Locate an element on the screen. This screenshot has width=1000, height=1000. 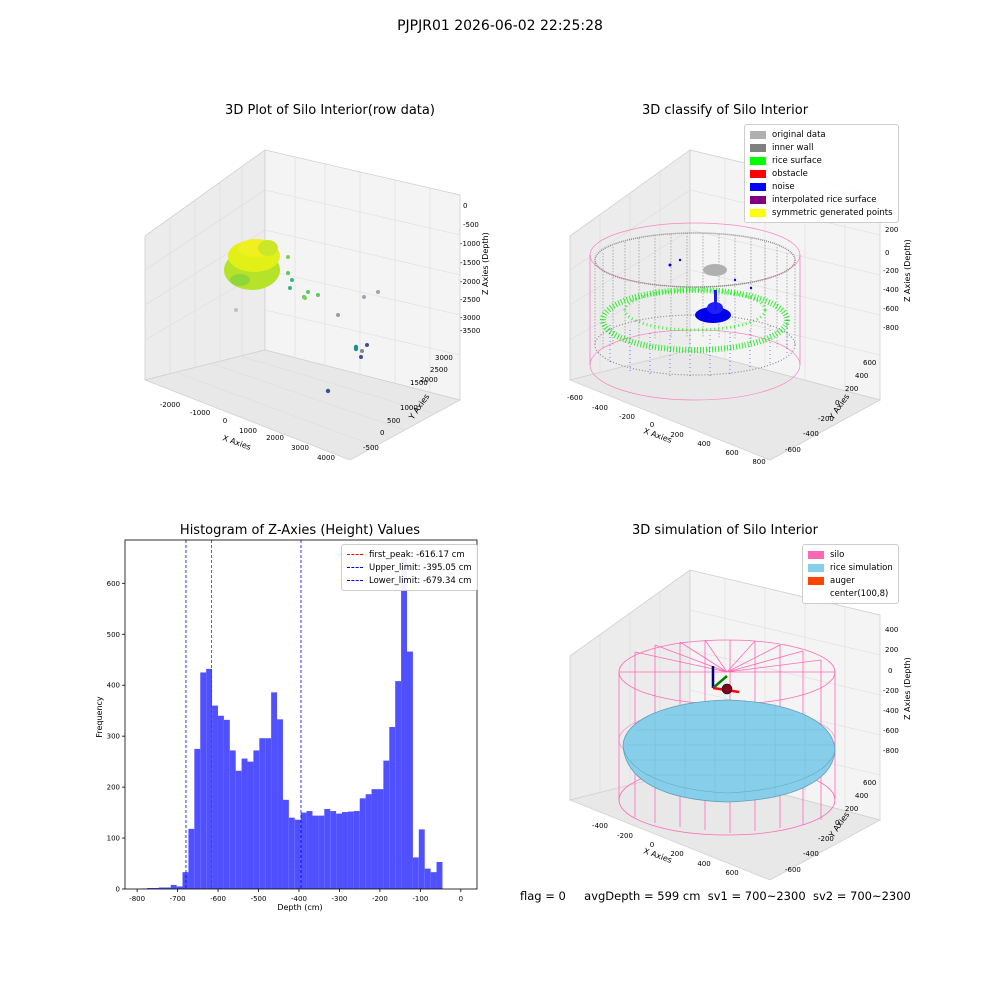
sv2-value: sv2 = 700~2300 is located at coordinates (861, 896).